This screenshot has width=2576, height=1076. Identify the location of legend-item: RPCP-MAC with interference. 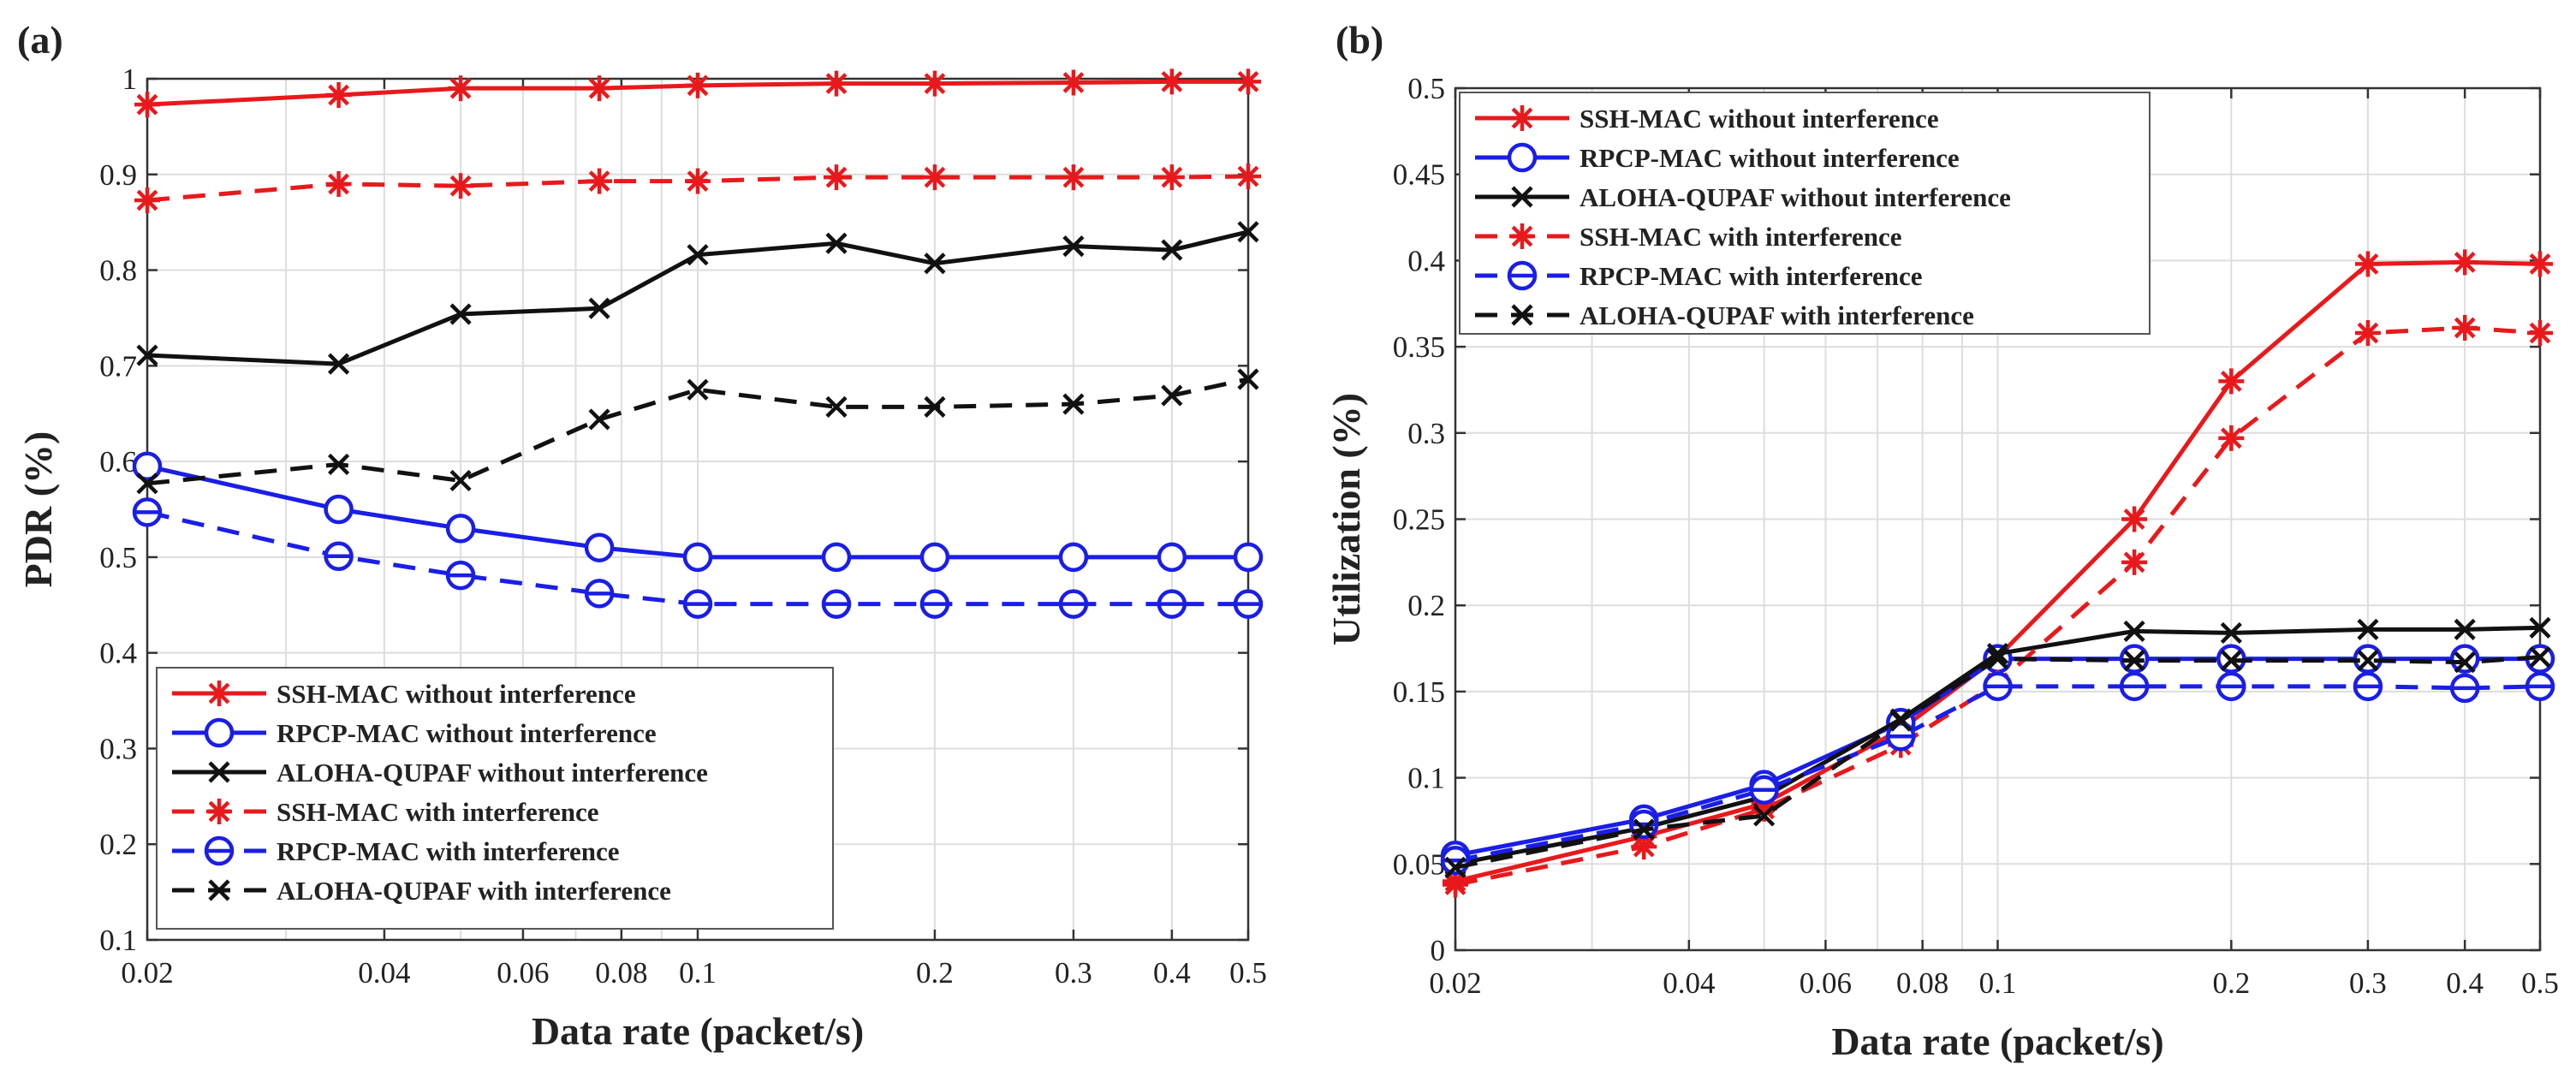
(1699, 275).